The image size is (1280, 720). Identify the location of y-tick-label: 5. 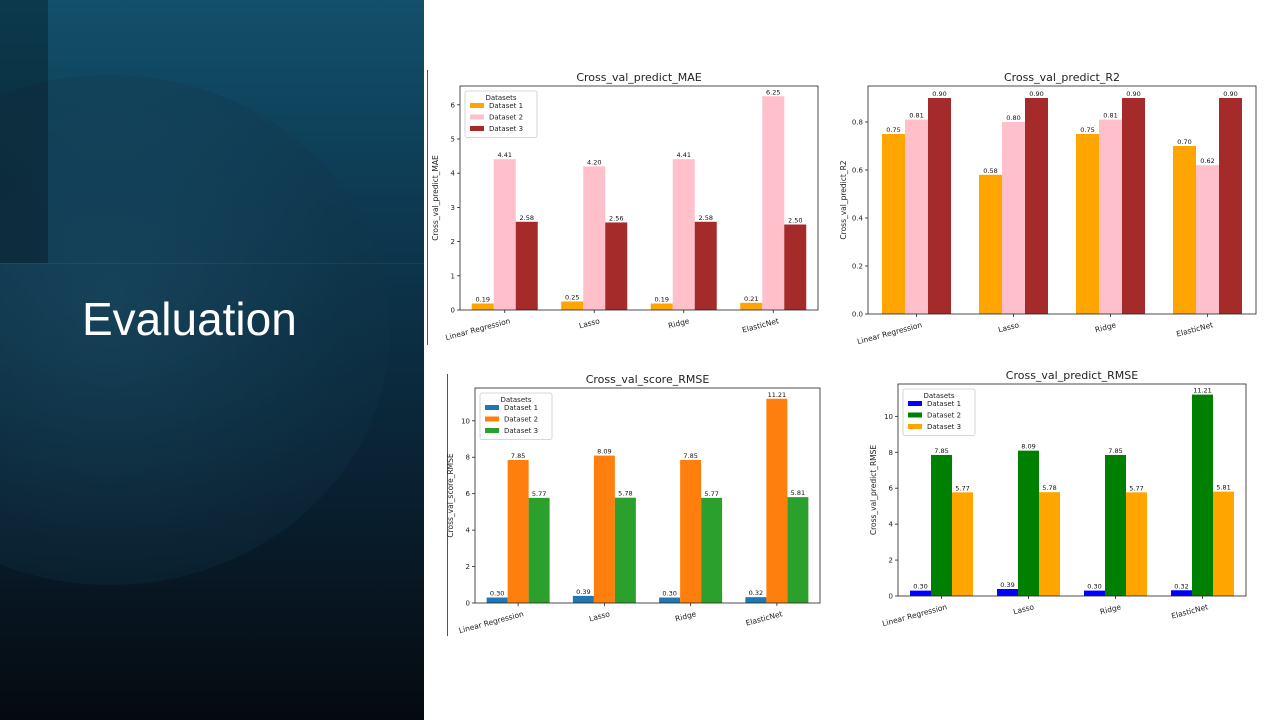
(453, 140).